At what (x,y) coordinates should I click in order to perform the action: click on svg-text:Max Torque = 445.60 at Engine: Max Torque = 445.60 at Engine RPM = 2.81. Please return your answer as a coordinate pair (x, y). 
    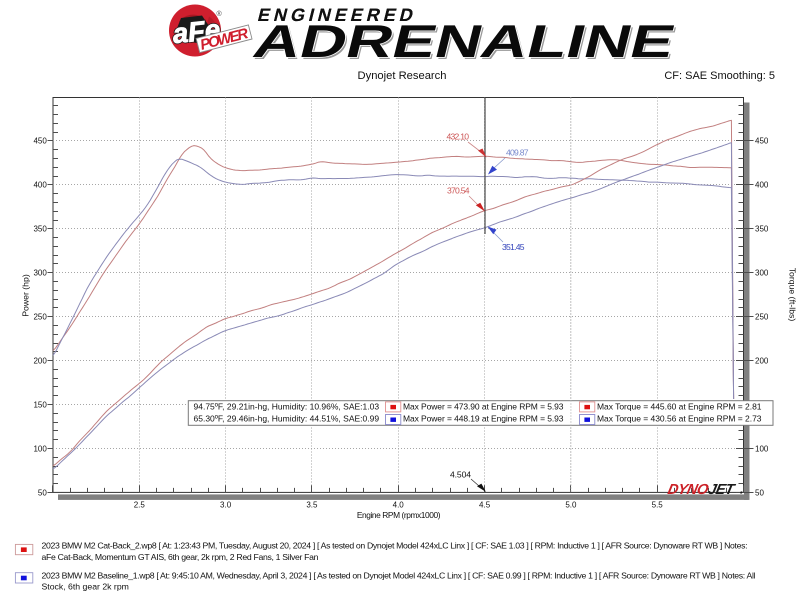
    Looking at the image, I should click on (679, 407).